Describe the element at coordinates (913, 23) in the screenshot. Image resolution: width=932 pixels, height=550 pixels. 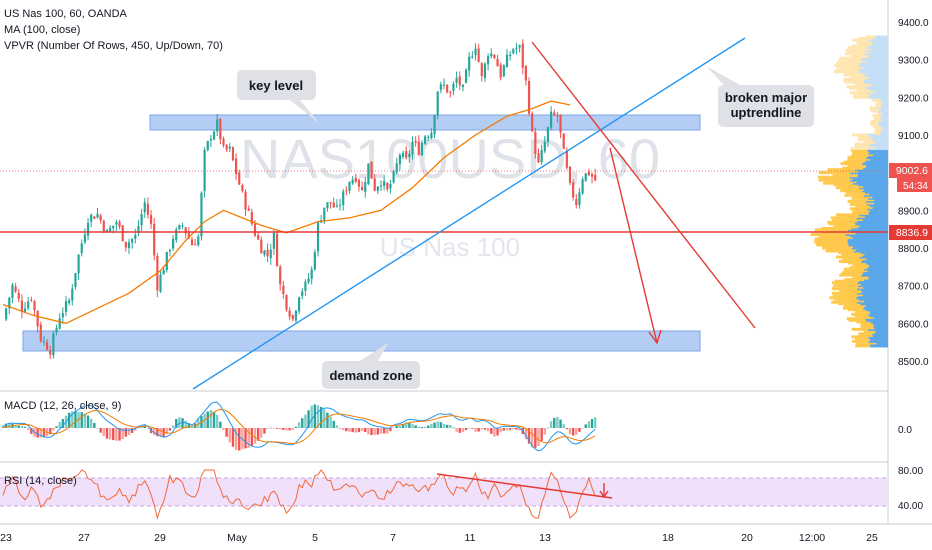
I see `price-tick: 9400.0` at that location.